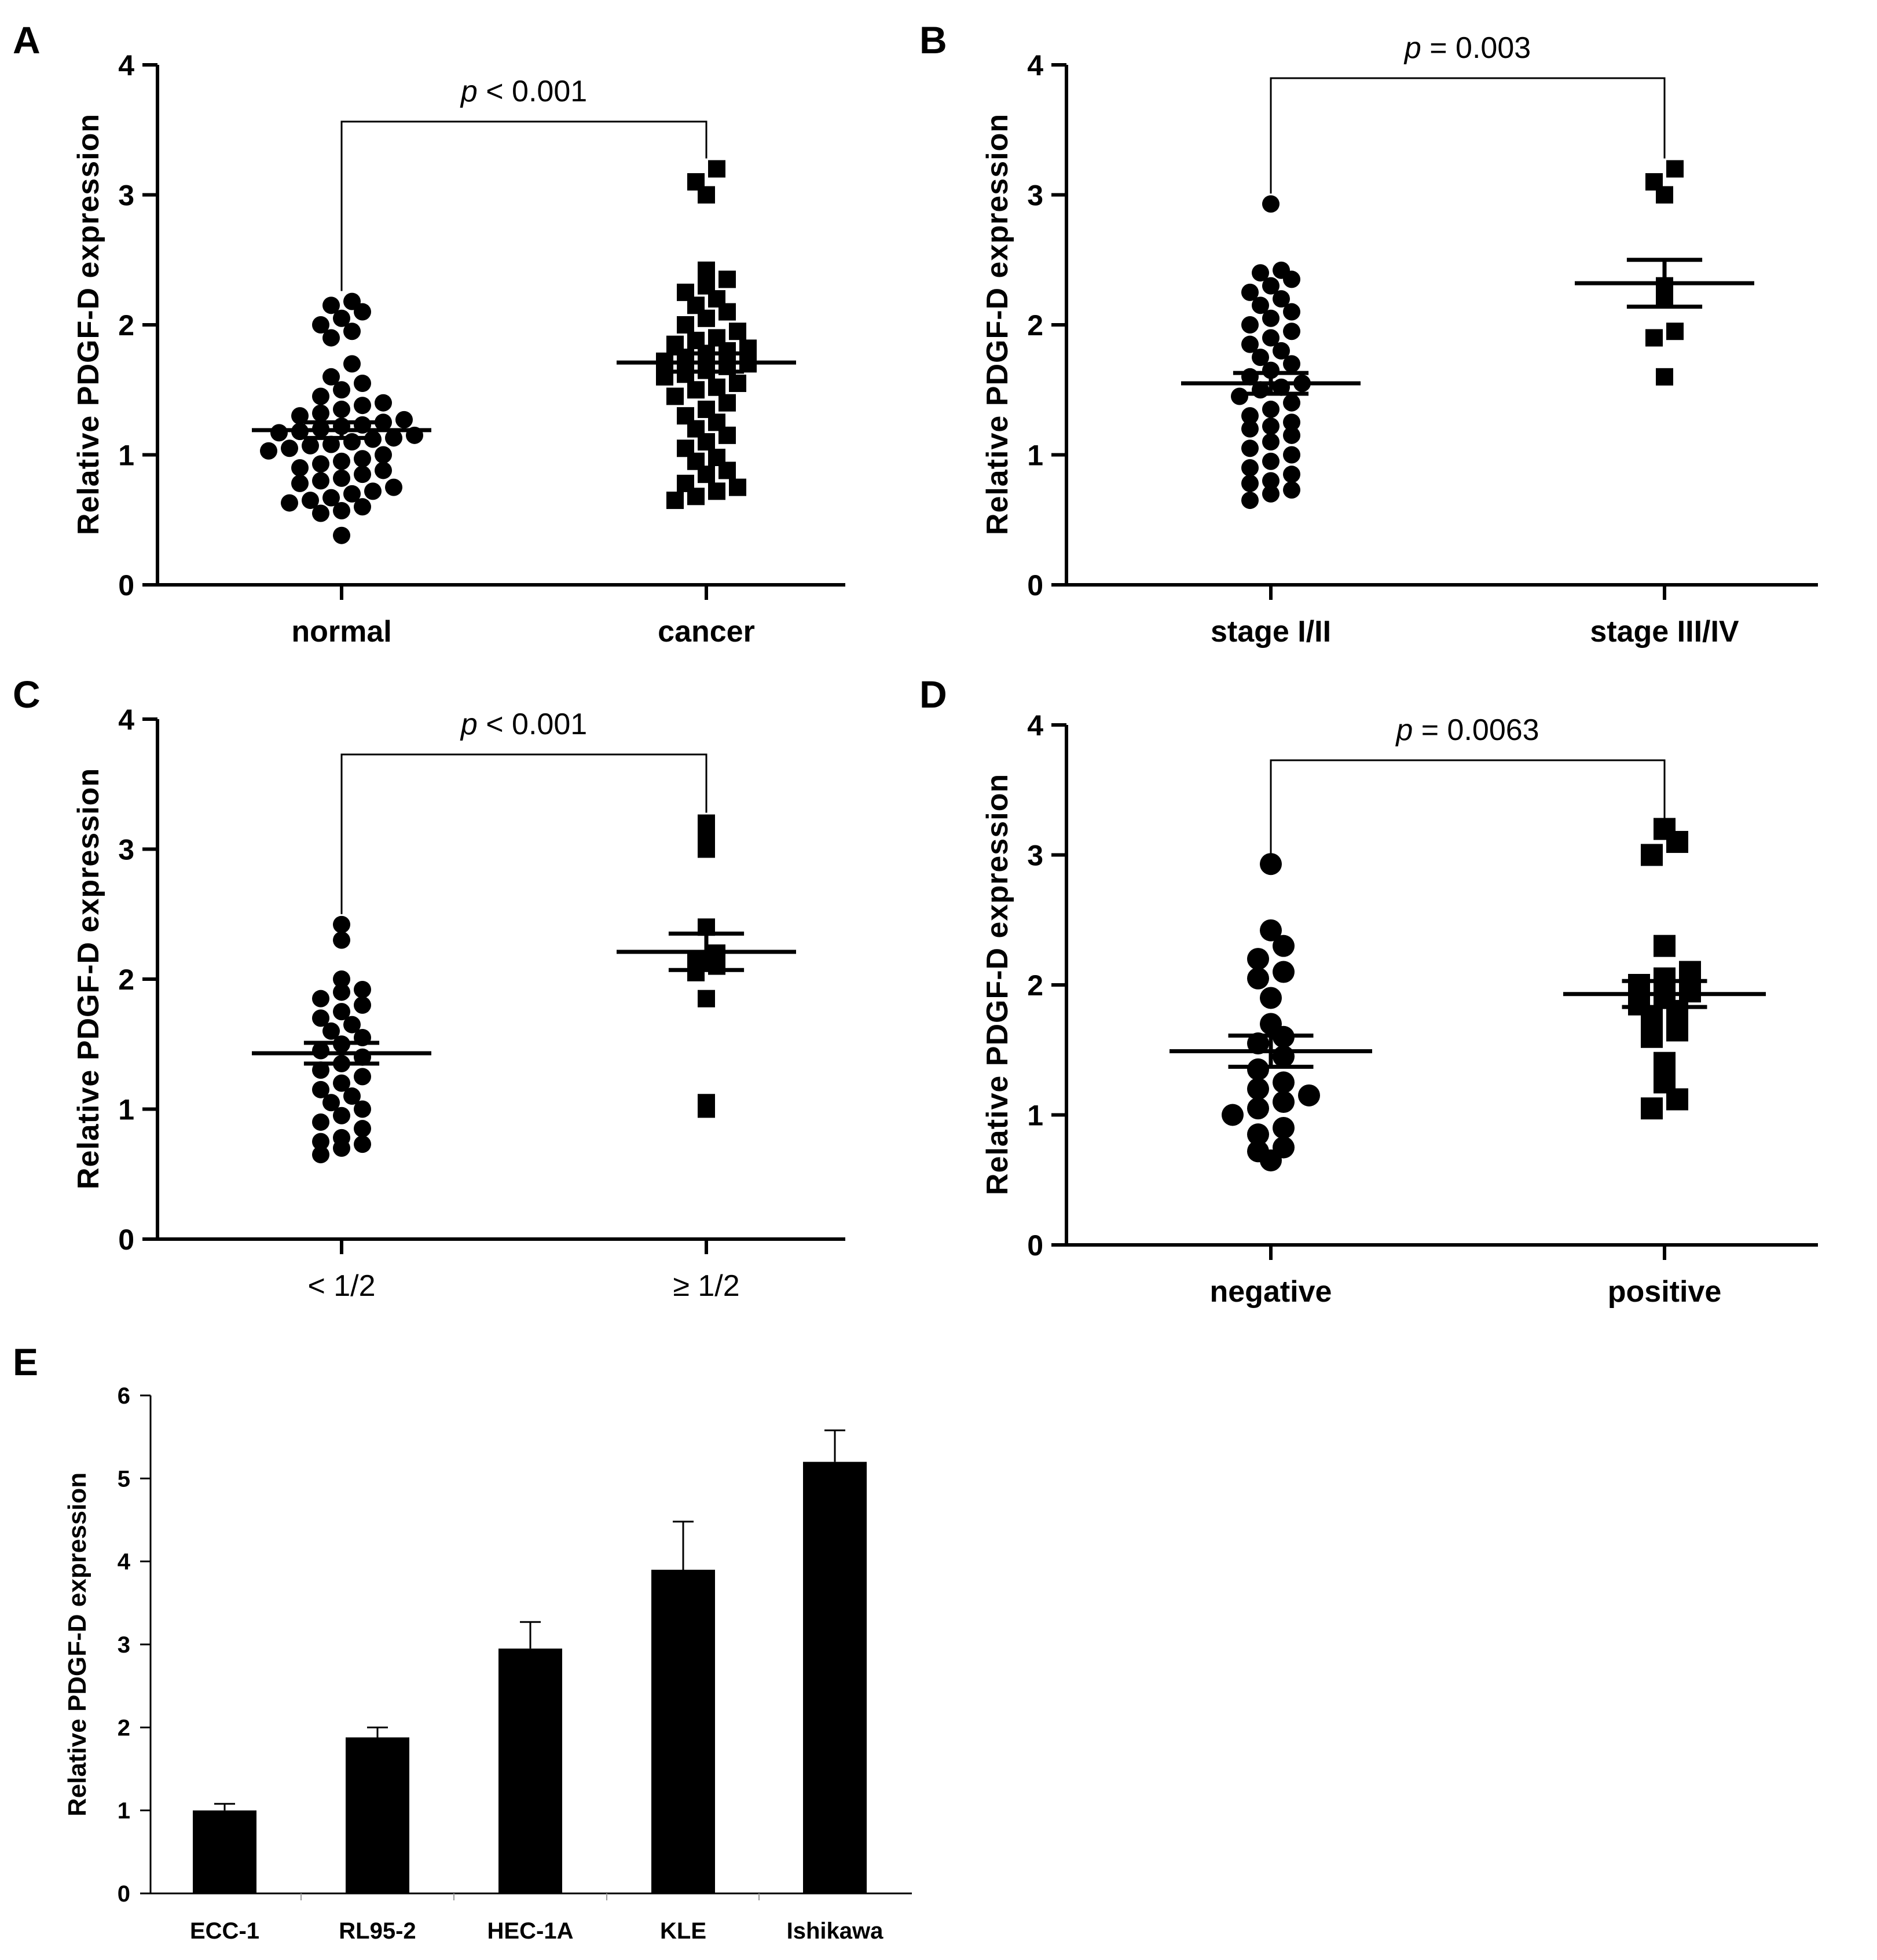  I want to click on y-ticks: 0 1 2 3 4 5 6, so click(124, 1645).